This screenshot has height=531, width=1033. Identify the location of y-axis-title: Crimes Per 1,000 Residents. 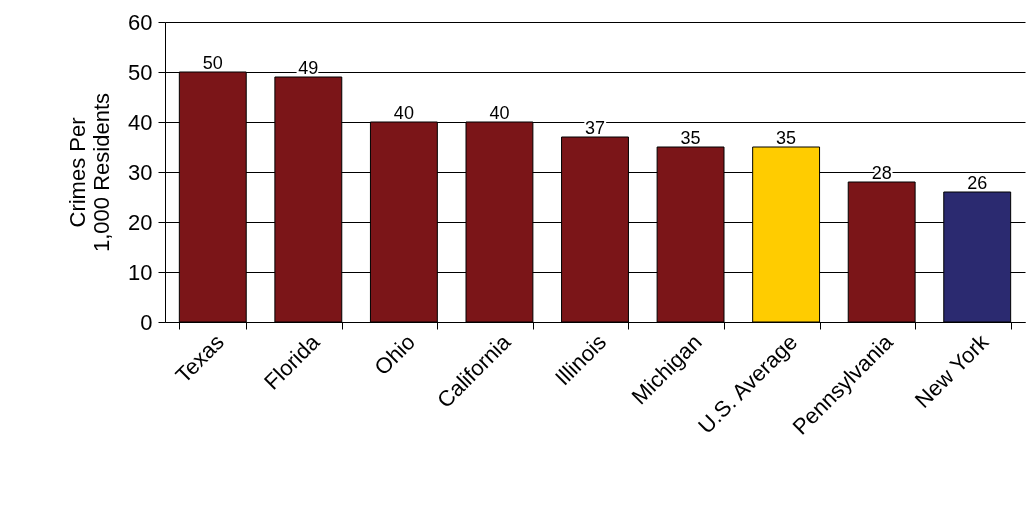
(90, 172).